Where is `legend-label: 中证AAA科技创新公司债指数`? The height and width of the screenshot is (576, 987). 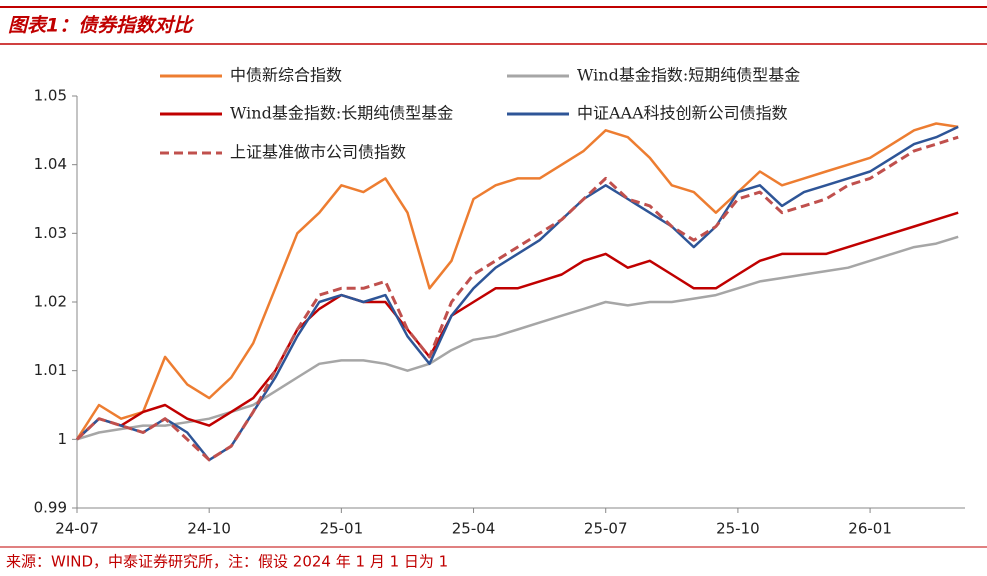
legend-label: 中证AAA科技创新公司债指数 is located at coordinates (682, 113).